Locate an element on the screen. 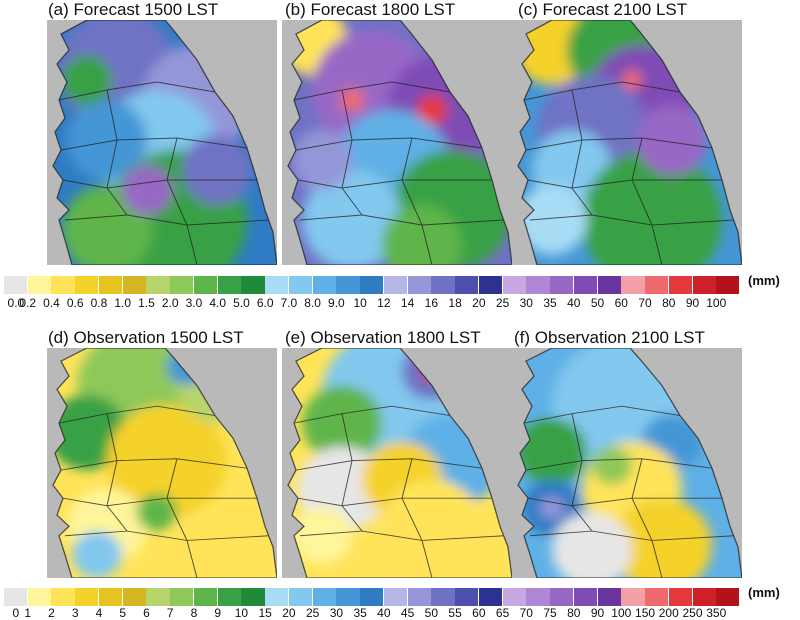  panel-title-b: (b) Forecast 1800 LST is located at coordinates (370, 9).